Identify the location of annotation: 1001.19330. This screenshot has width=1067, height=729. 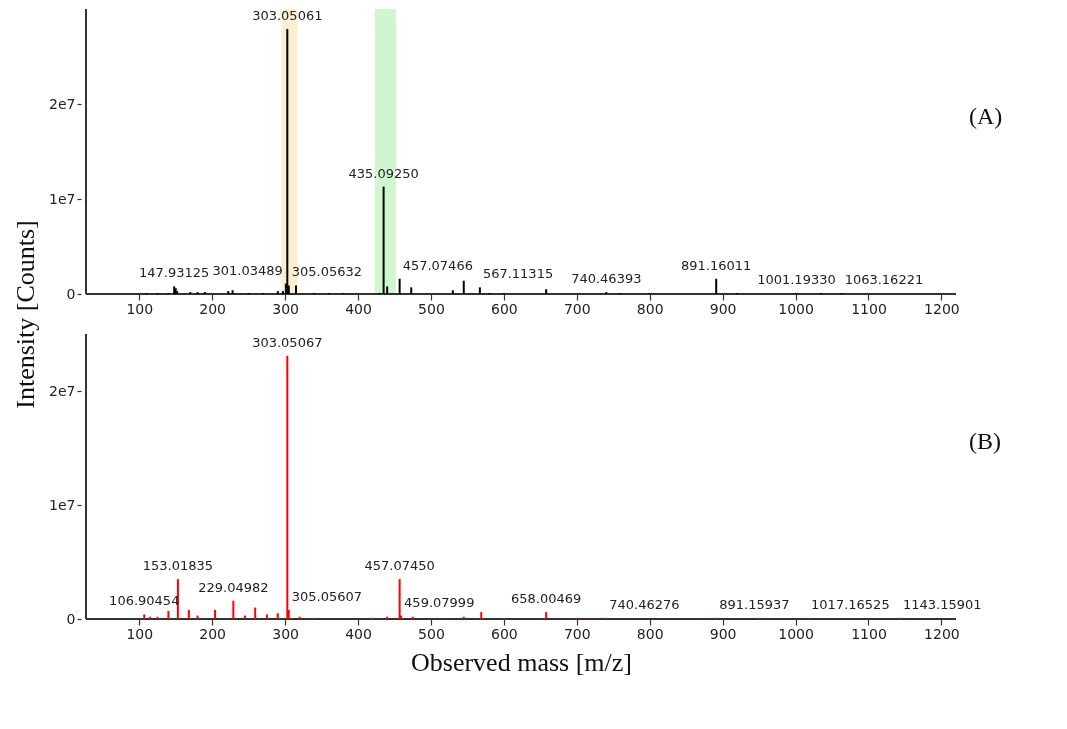
(796, 280).